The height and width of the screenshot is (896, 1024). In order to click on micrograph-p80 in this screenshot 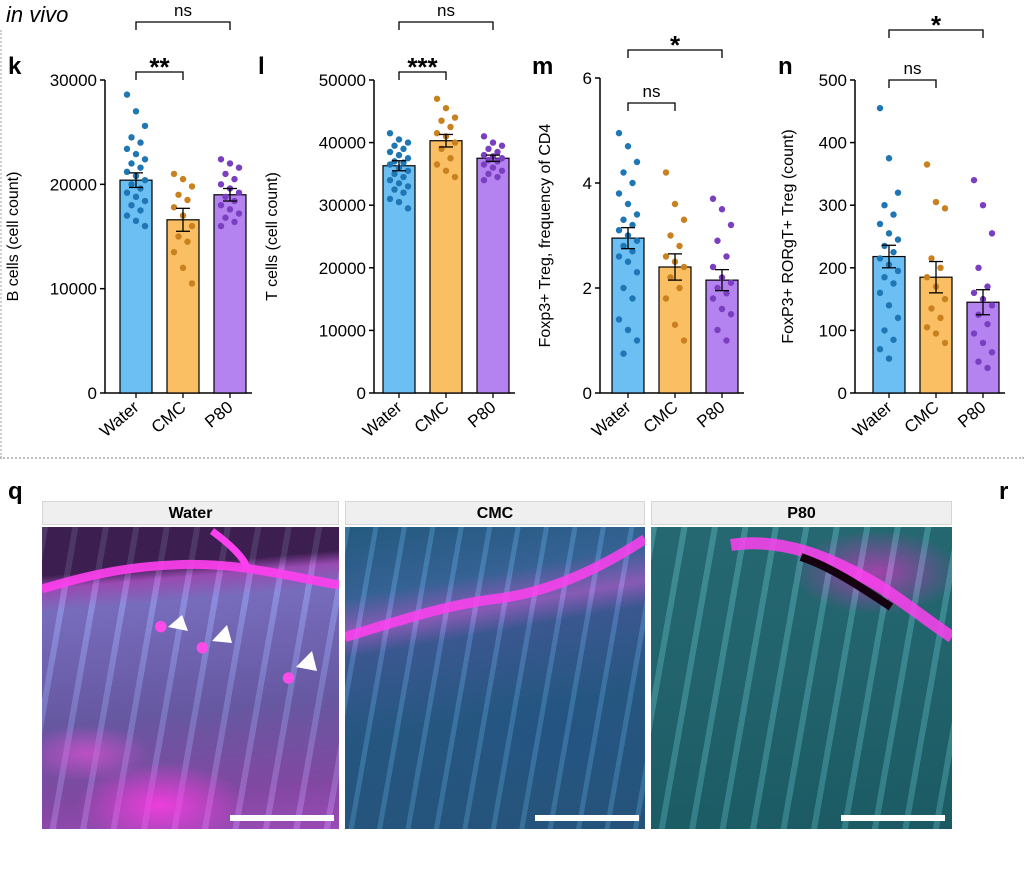, I will do `click(801, 678)`.